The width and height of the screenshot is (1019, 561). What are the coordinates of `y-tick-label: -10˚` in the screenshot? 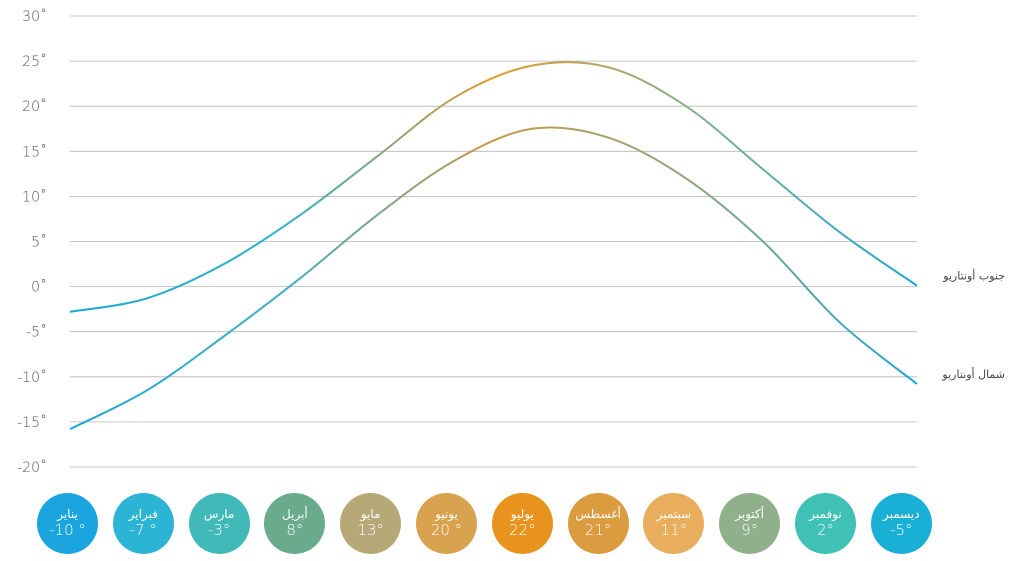 It's located at (32, 377).